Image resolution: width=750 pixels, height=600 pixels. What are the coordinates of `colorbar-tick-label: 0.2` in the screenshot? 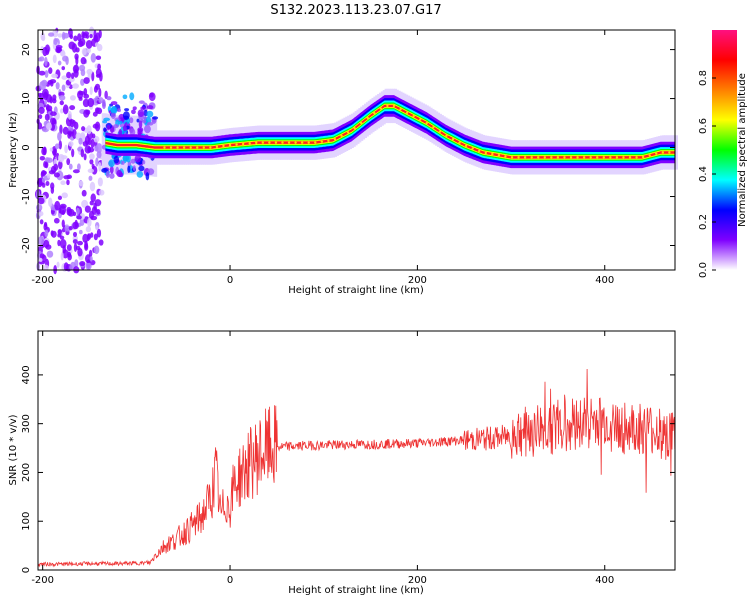 It's located at (703, 222).